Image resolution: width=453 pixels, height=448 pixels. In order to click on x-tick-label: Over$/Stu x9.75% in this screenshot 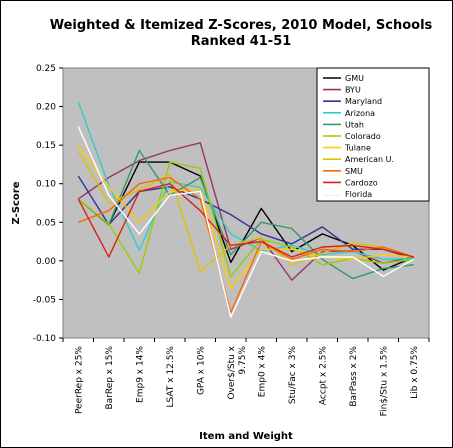, I will do `click(237, 372)`.